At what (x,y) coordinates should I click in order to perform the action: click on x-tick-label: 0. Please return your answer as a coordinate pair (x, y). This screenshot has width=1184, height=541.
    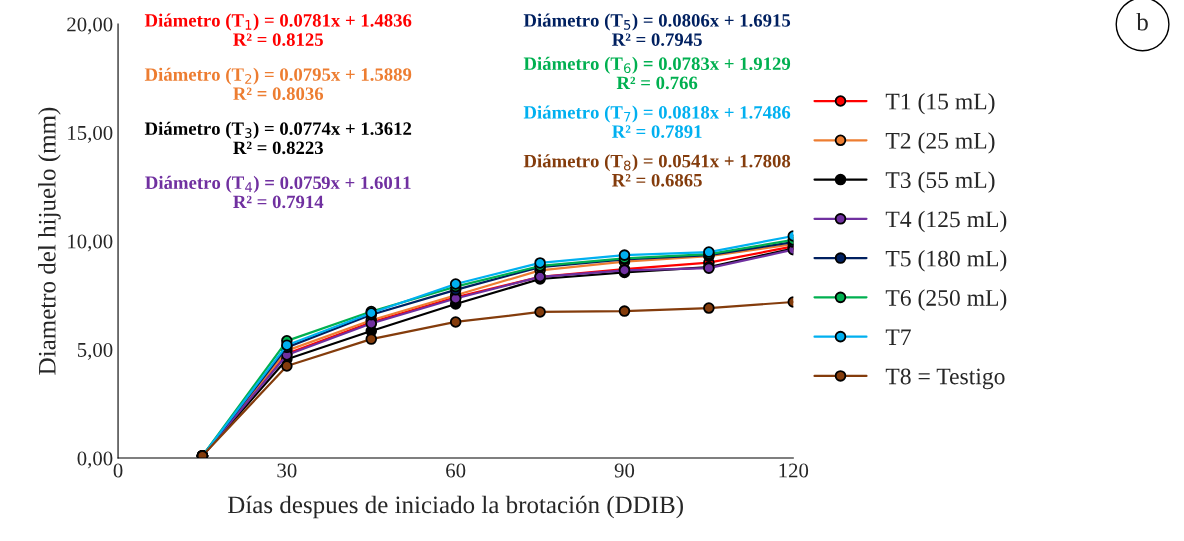
    Looking at the image, I should click on (118, 470).